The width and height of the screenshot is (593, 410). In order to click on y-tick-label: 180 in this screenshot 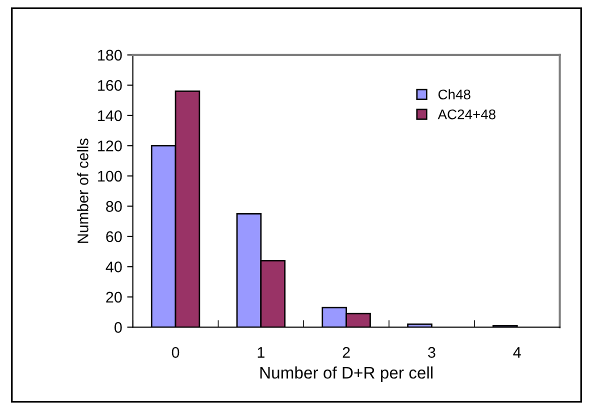, I will do `click(110, 55)`.